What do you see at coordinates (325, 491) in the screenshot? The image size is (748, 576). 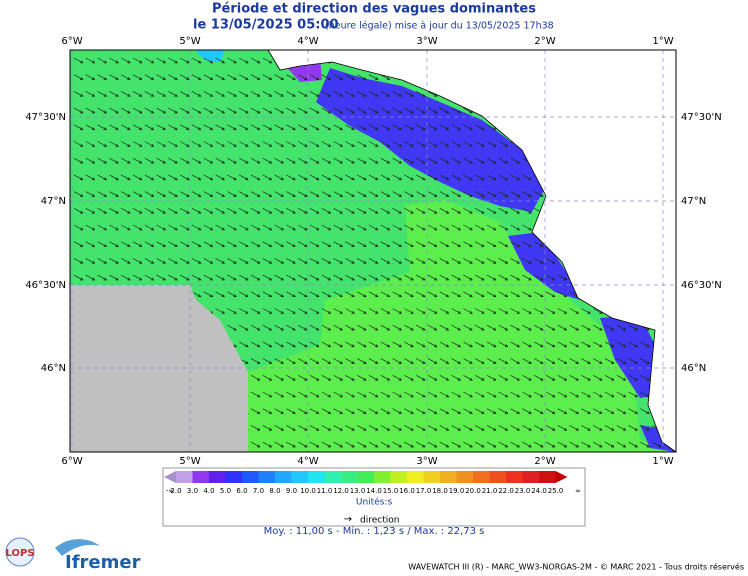 I see `colorbar-label: 11.0` at bounding box center [325, 491].